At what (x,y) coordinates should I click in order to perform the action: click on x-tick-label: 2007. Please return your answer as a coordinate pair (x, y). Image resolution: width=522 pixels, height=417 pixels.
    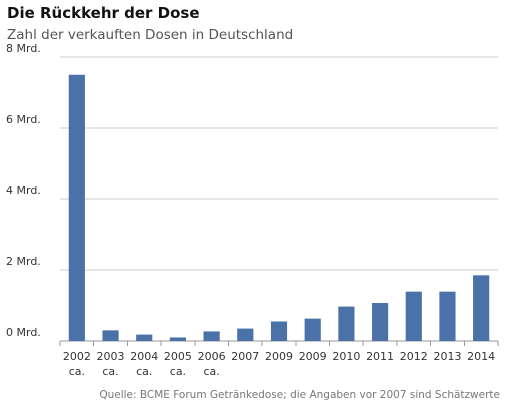
    Looking at the image, I should click on (245, 356).